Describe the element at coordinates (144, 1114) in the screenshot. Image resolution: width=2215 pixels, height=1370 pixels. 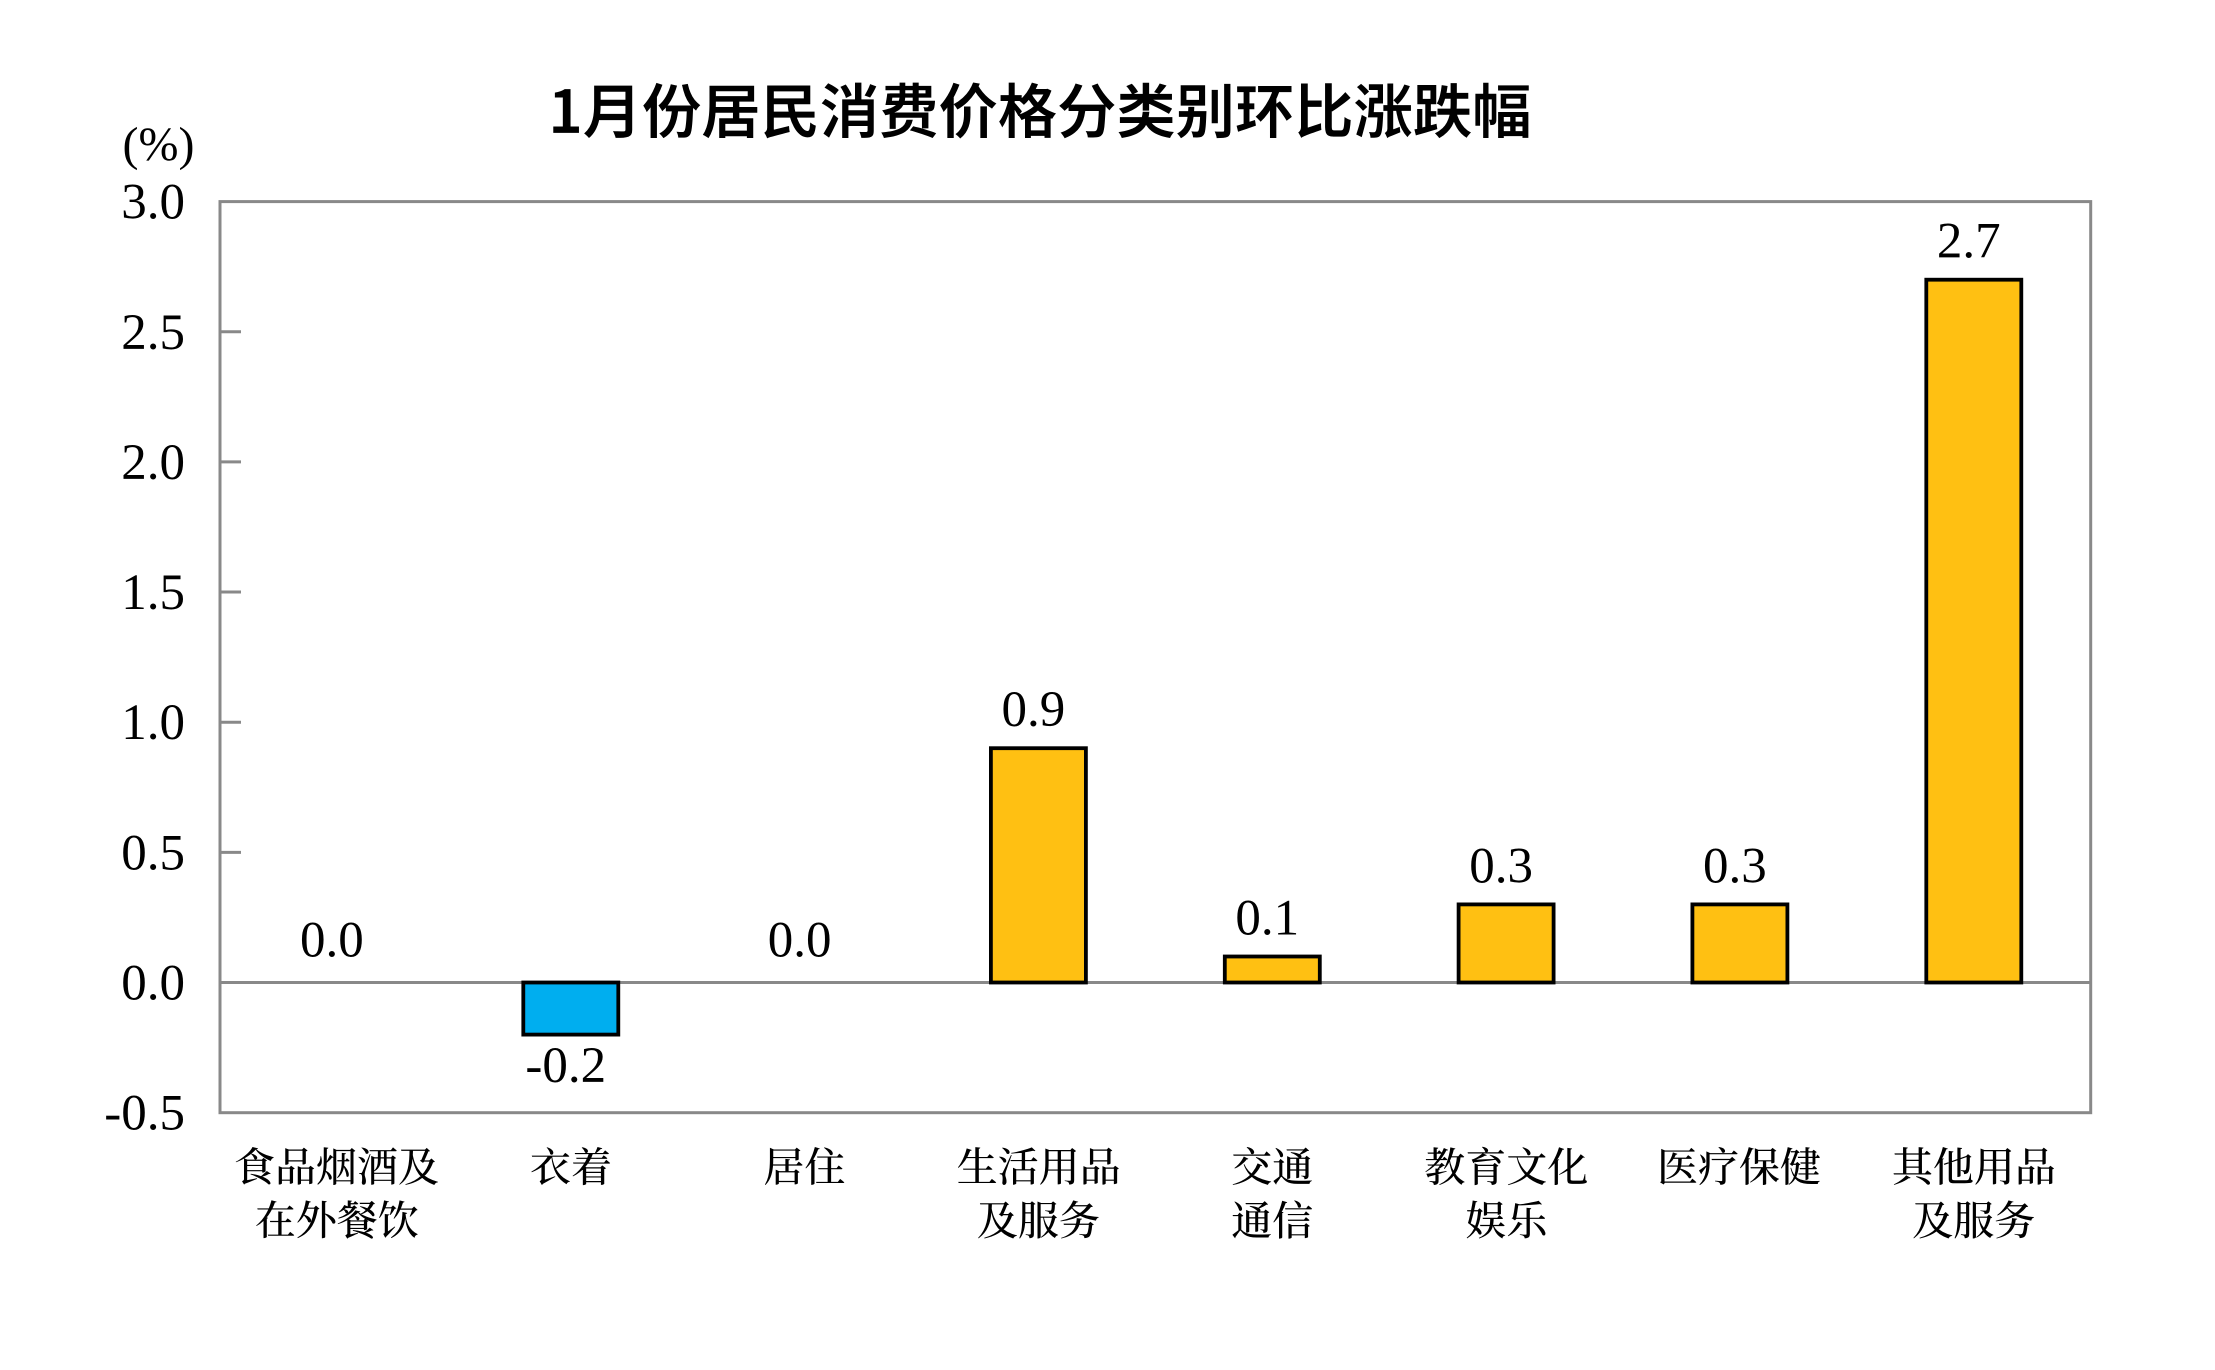
I see `svg-text: -0.5` at that location.